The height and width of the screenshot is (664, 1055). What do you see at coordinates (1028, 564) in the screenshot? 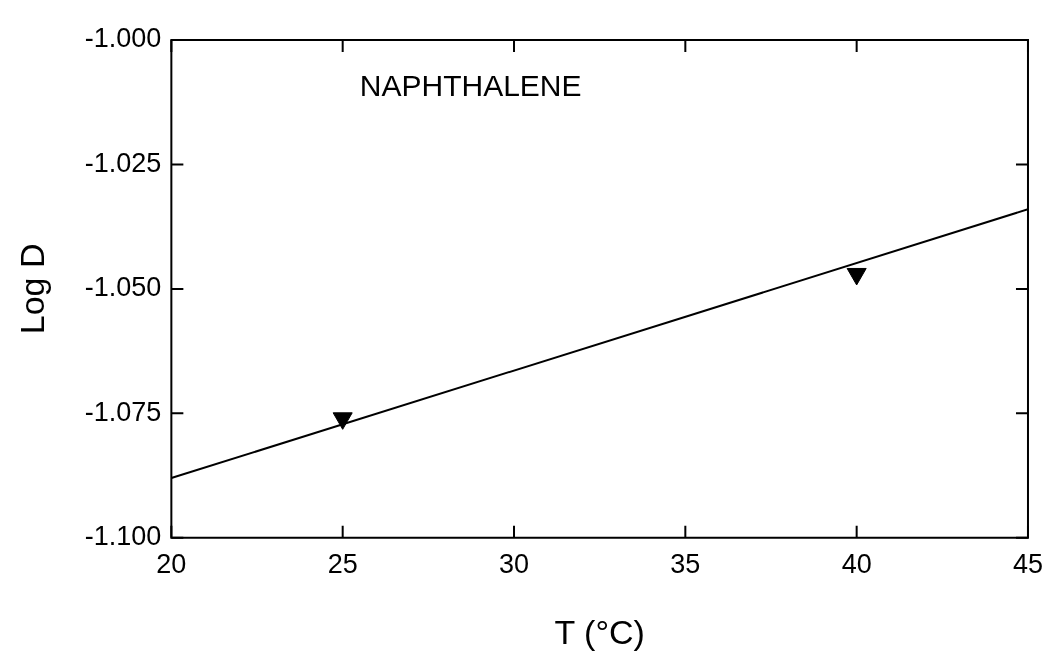
I see `x-tick-label: 45` at bounding box center [1028, 564].